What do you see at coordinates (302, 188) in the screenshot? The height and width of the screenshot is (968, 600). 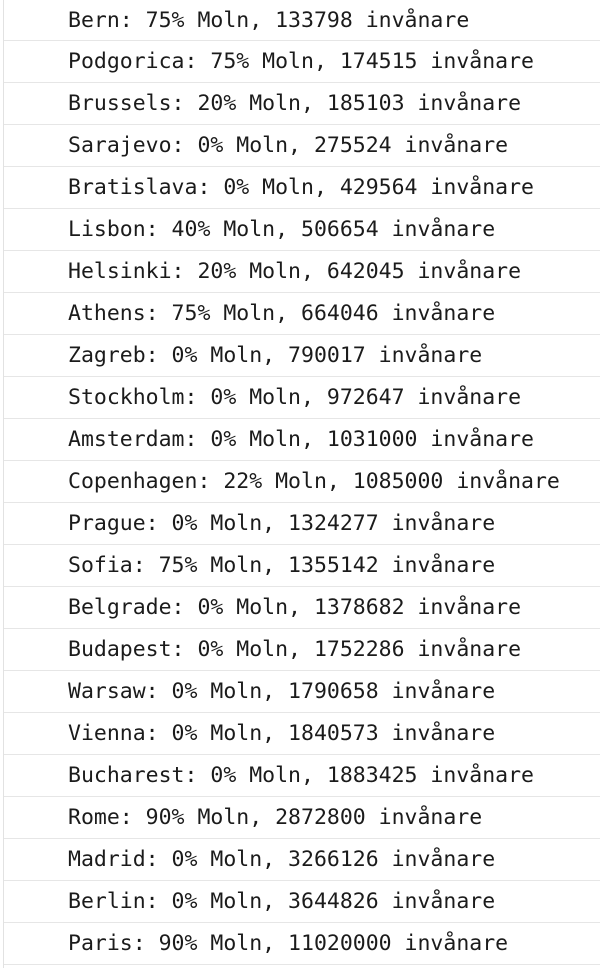 I see `log-line: Bratislava: 0% Moln, 429564 invånare` at bounding box center [302, 188].